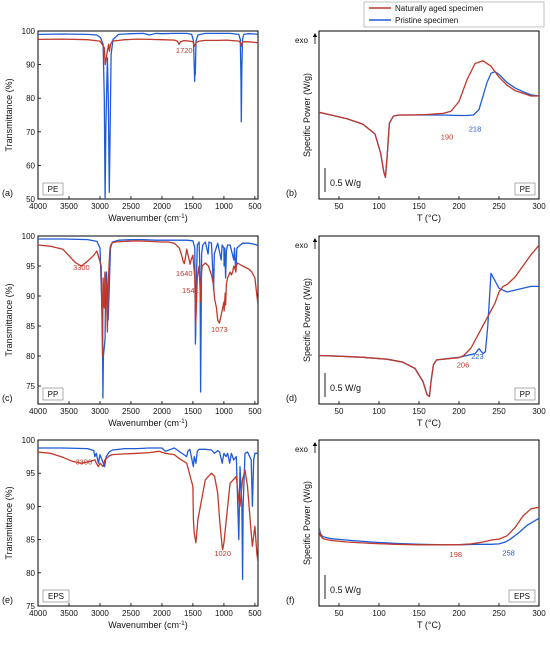 The image size is (550, 645). What do you see at coordinates (30, 199) in the screenshot?
I see `y-tick-label: 50` at bounding box center [30, 199].